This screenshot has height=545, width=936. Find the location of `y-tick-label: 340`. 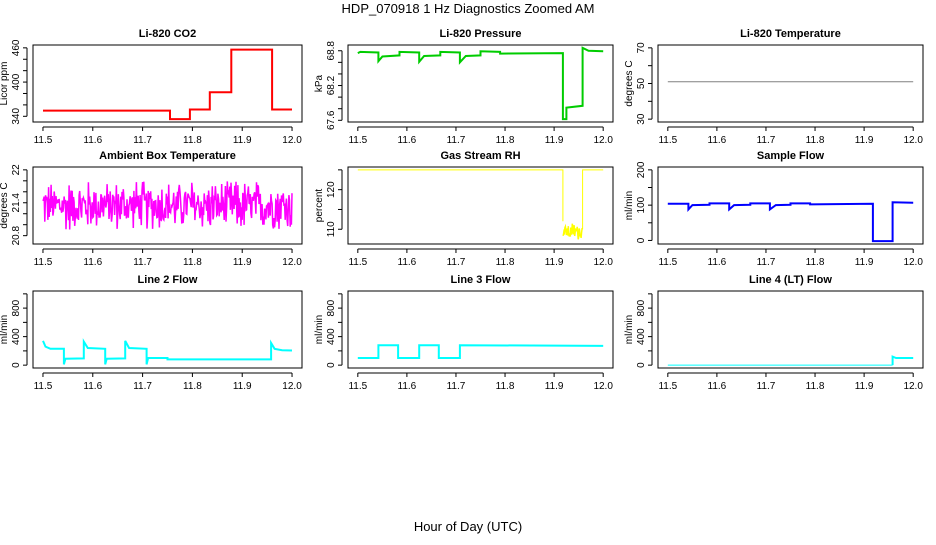

y-tick-label: 340 is located at coordinates (16, 116).